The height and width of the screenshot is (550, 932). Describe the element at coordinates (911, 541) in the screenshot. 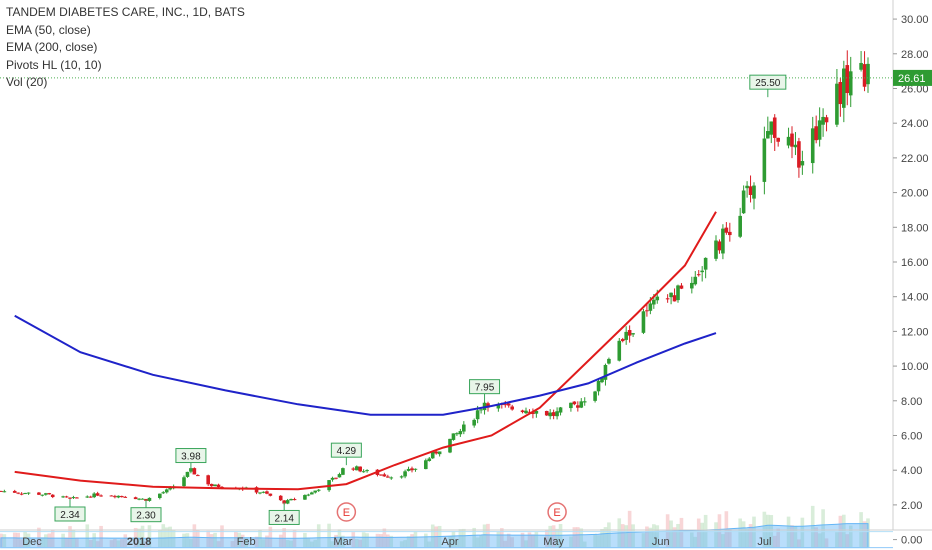

I see `price-tick-label: 0.00` at that location.